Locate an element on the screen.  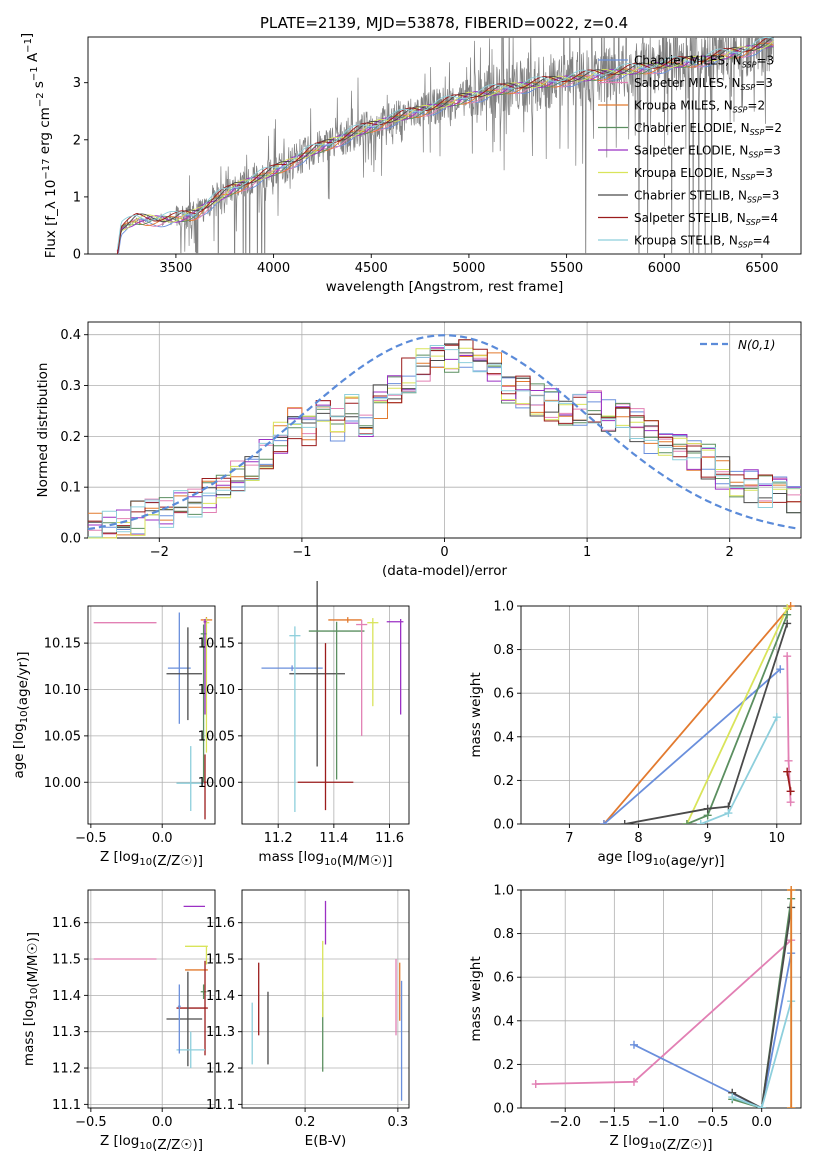
points-age-vs-Z is located at coordinates (153, 716).